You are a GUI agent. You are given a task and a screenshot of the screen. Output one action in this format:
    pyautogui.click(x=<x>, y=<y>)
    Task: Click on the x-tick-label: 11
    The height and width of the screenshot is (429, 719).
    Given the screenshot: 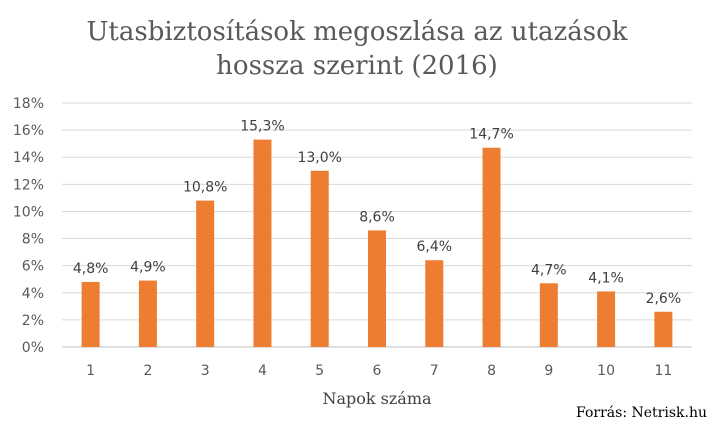 What is the action you would take?
    pyautogui.click(x=663, y=371)
    